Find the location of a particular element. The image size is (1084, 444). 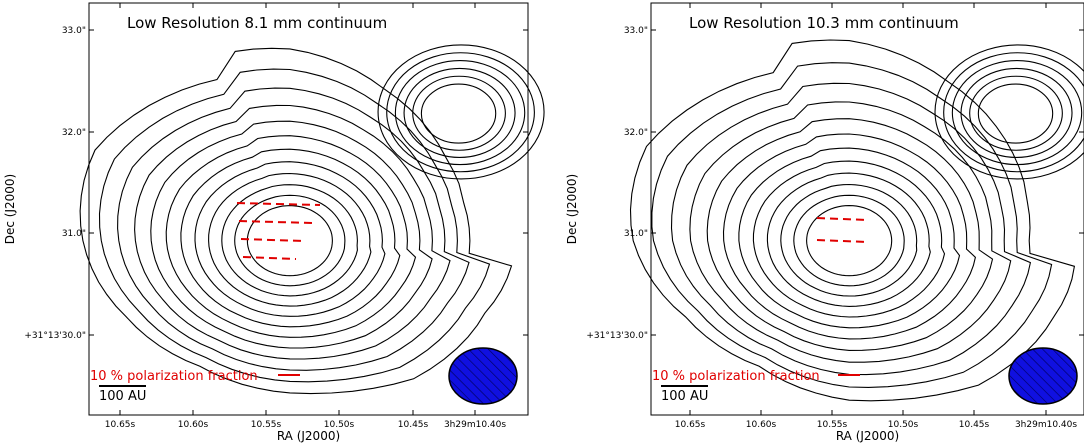

chart-title: Low Resolution 10.3 mm continuum is located at coordinates (824, 23).